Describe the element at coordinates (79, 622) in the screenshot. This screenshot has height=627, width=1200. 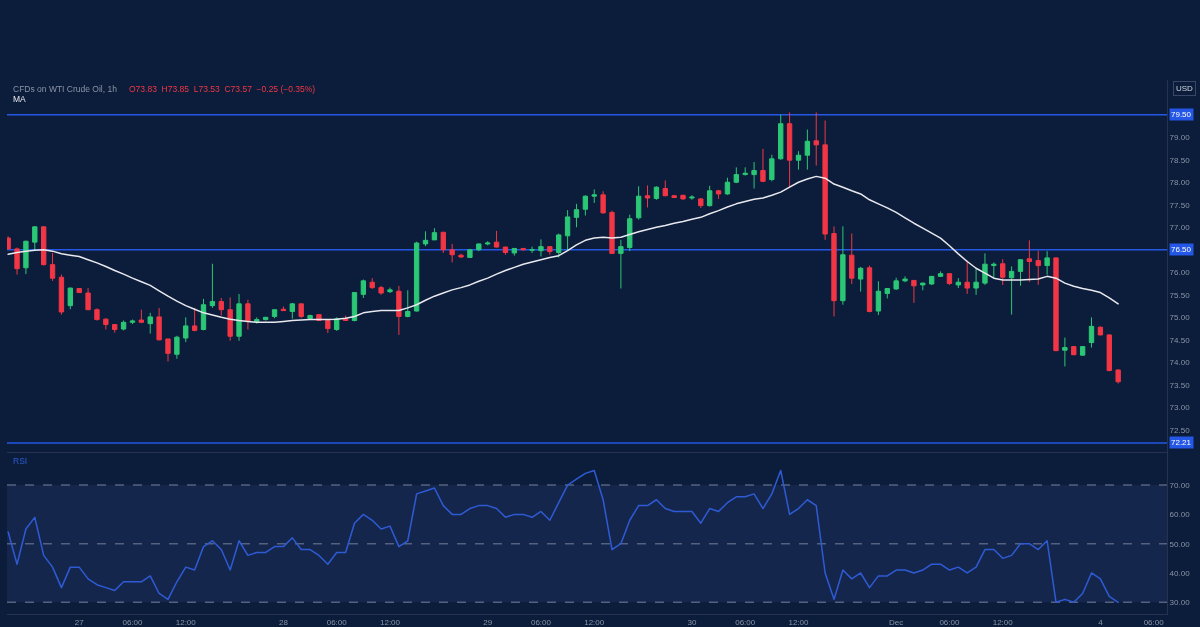
I see `x-tick-label: 27` at that location.